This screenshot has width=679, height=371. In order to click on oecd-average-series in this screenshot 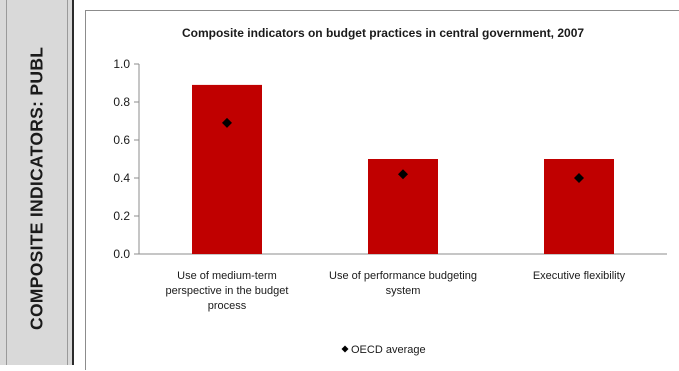, I will do `click(403, 150)`.